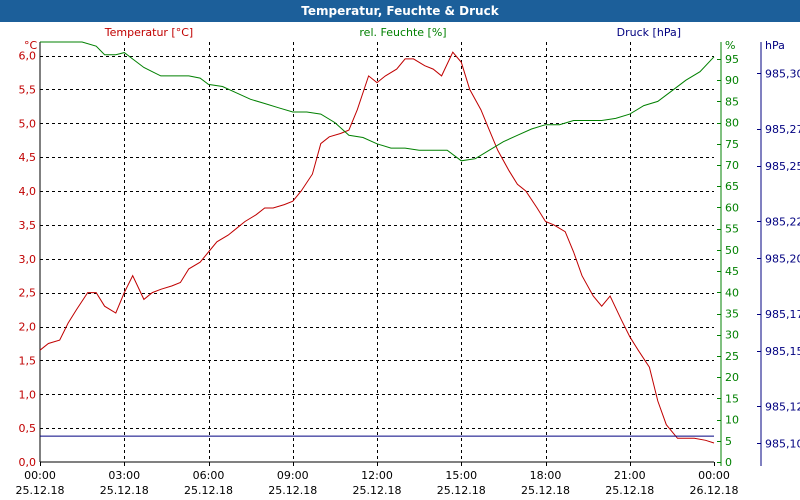 The width and height of the screenshot is (800, 500). I want to click on temperature-legend: Temperatur [°C], so click(148, 32).